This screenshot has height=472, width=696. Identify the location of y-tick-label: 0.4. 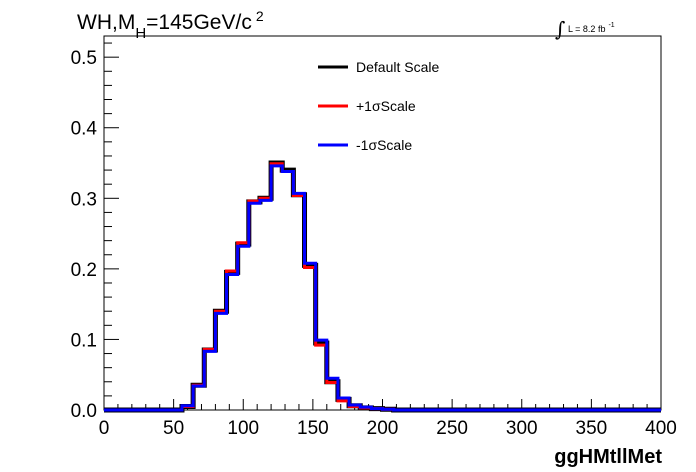
(84, 129).